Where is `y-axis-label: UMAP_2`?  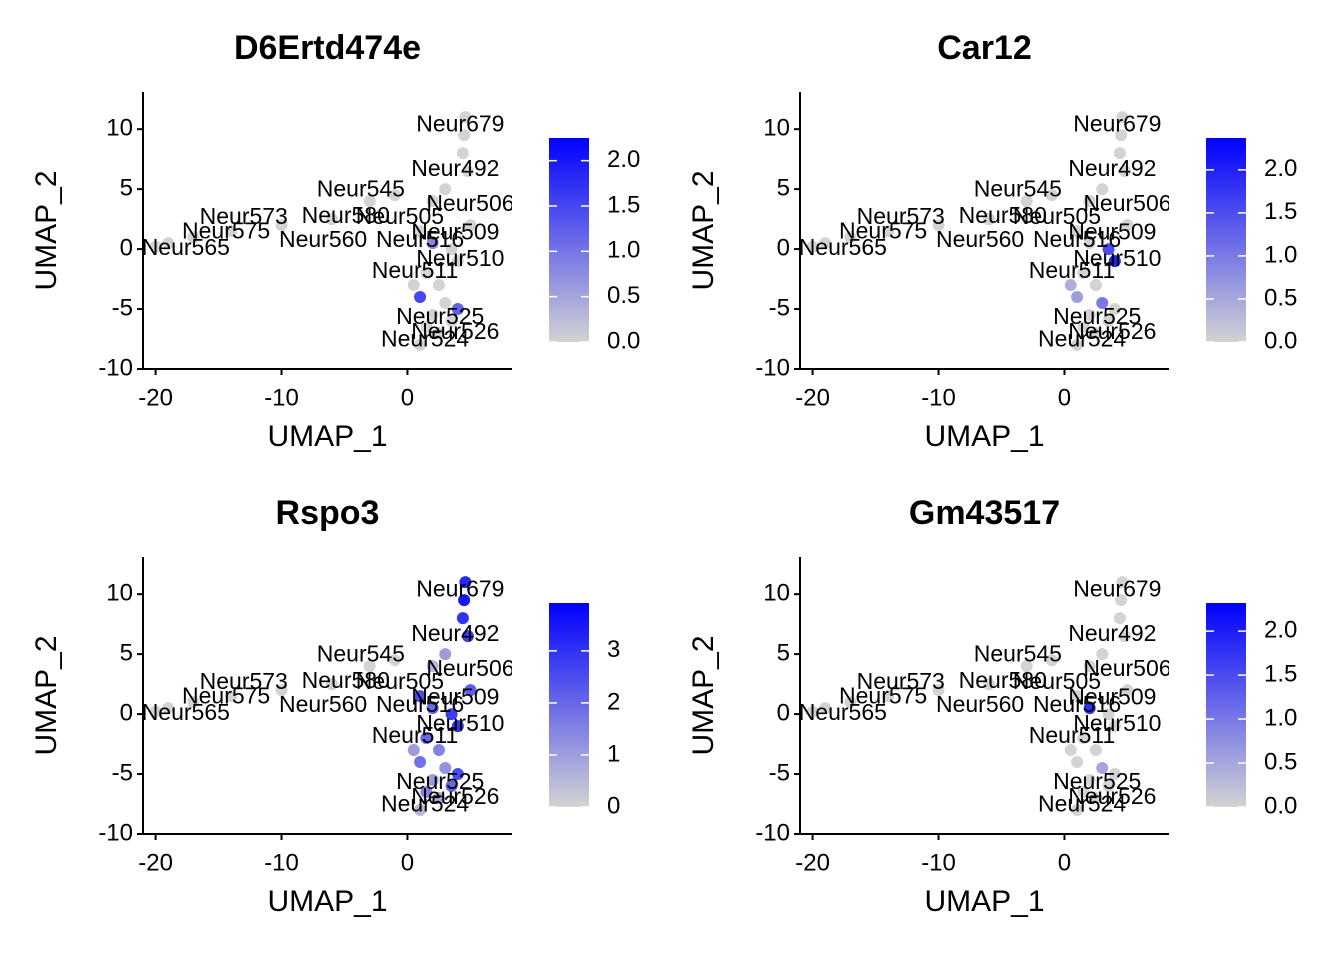
y-axis-label: UMAP_2 is located at coordinates (703, 695).